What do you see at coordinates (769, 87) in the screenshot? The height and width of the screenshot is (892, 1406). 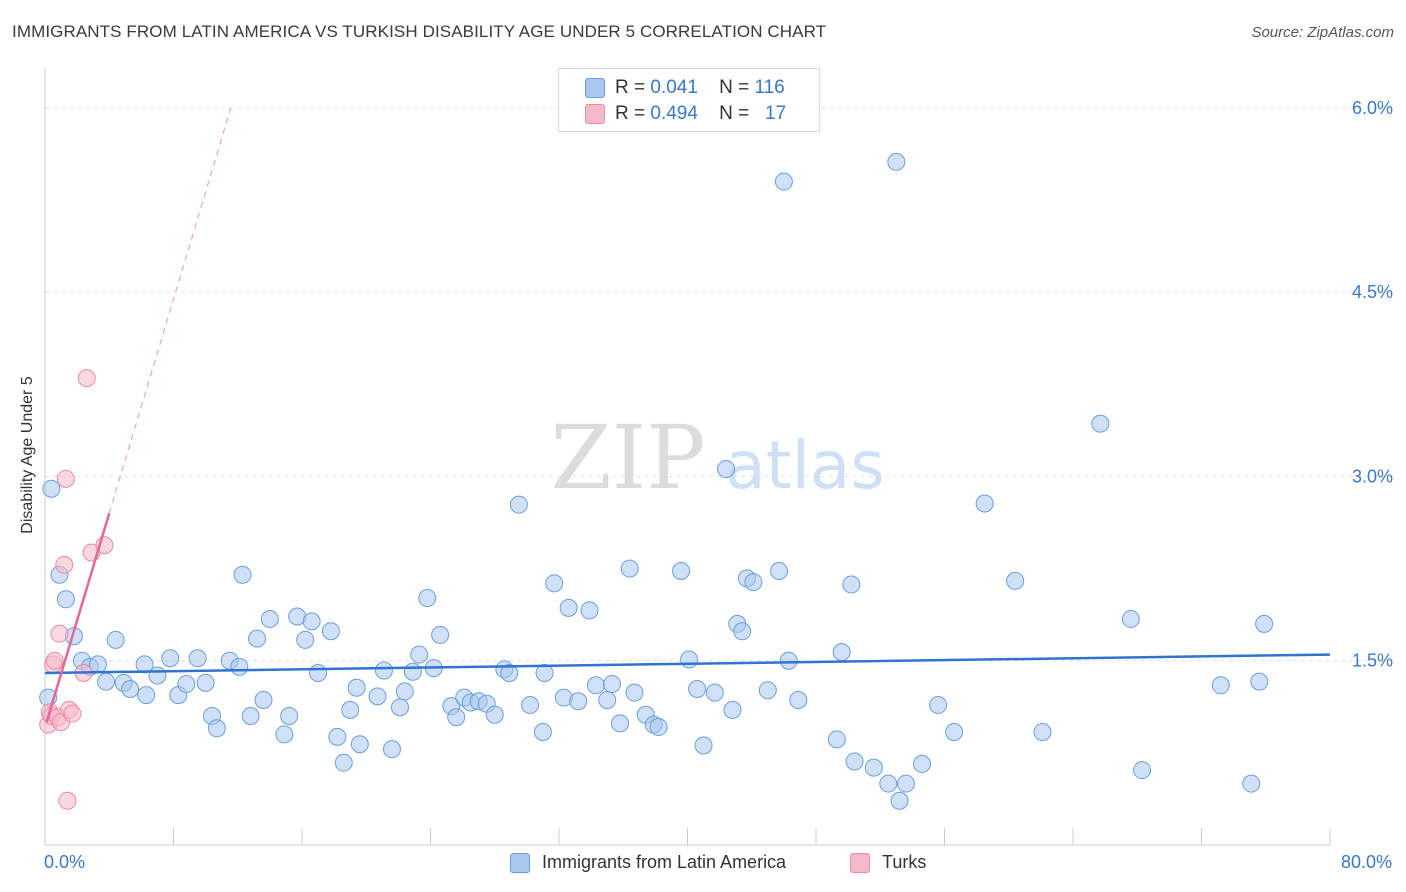 I see `legend-n-value: 116` at bounding box center [769, 87].